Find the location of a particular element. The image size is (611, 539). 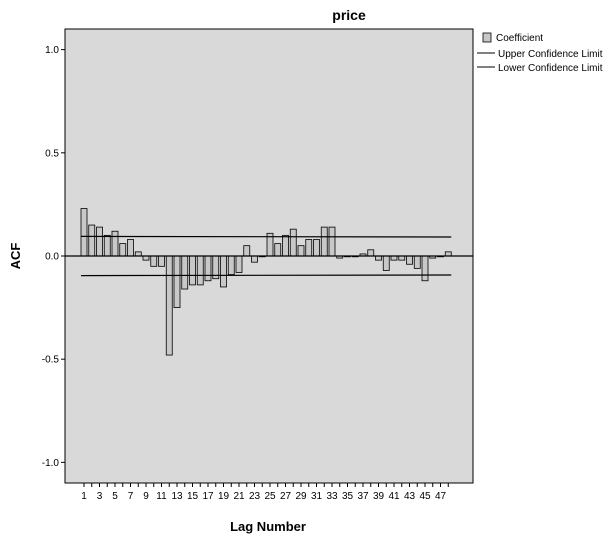

x-tick-label: 41 is located at coordinates (394, 496).